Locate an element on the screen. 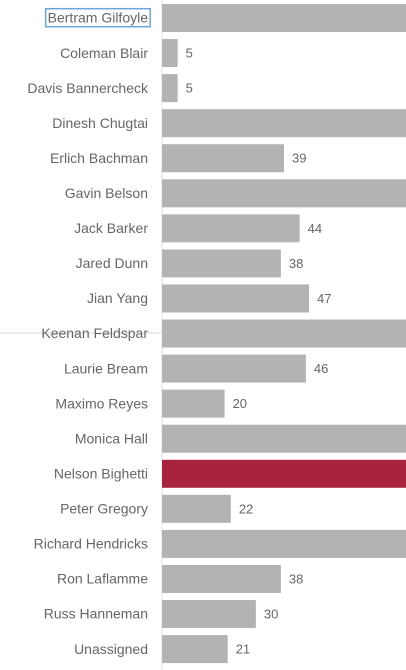 The height and width of the screenshot is (670, 406). value-label: 20 is located at coordinates (240, 403).